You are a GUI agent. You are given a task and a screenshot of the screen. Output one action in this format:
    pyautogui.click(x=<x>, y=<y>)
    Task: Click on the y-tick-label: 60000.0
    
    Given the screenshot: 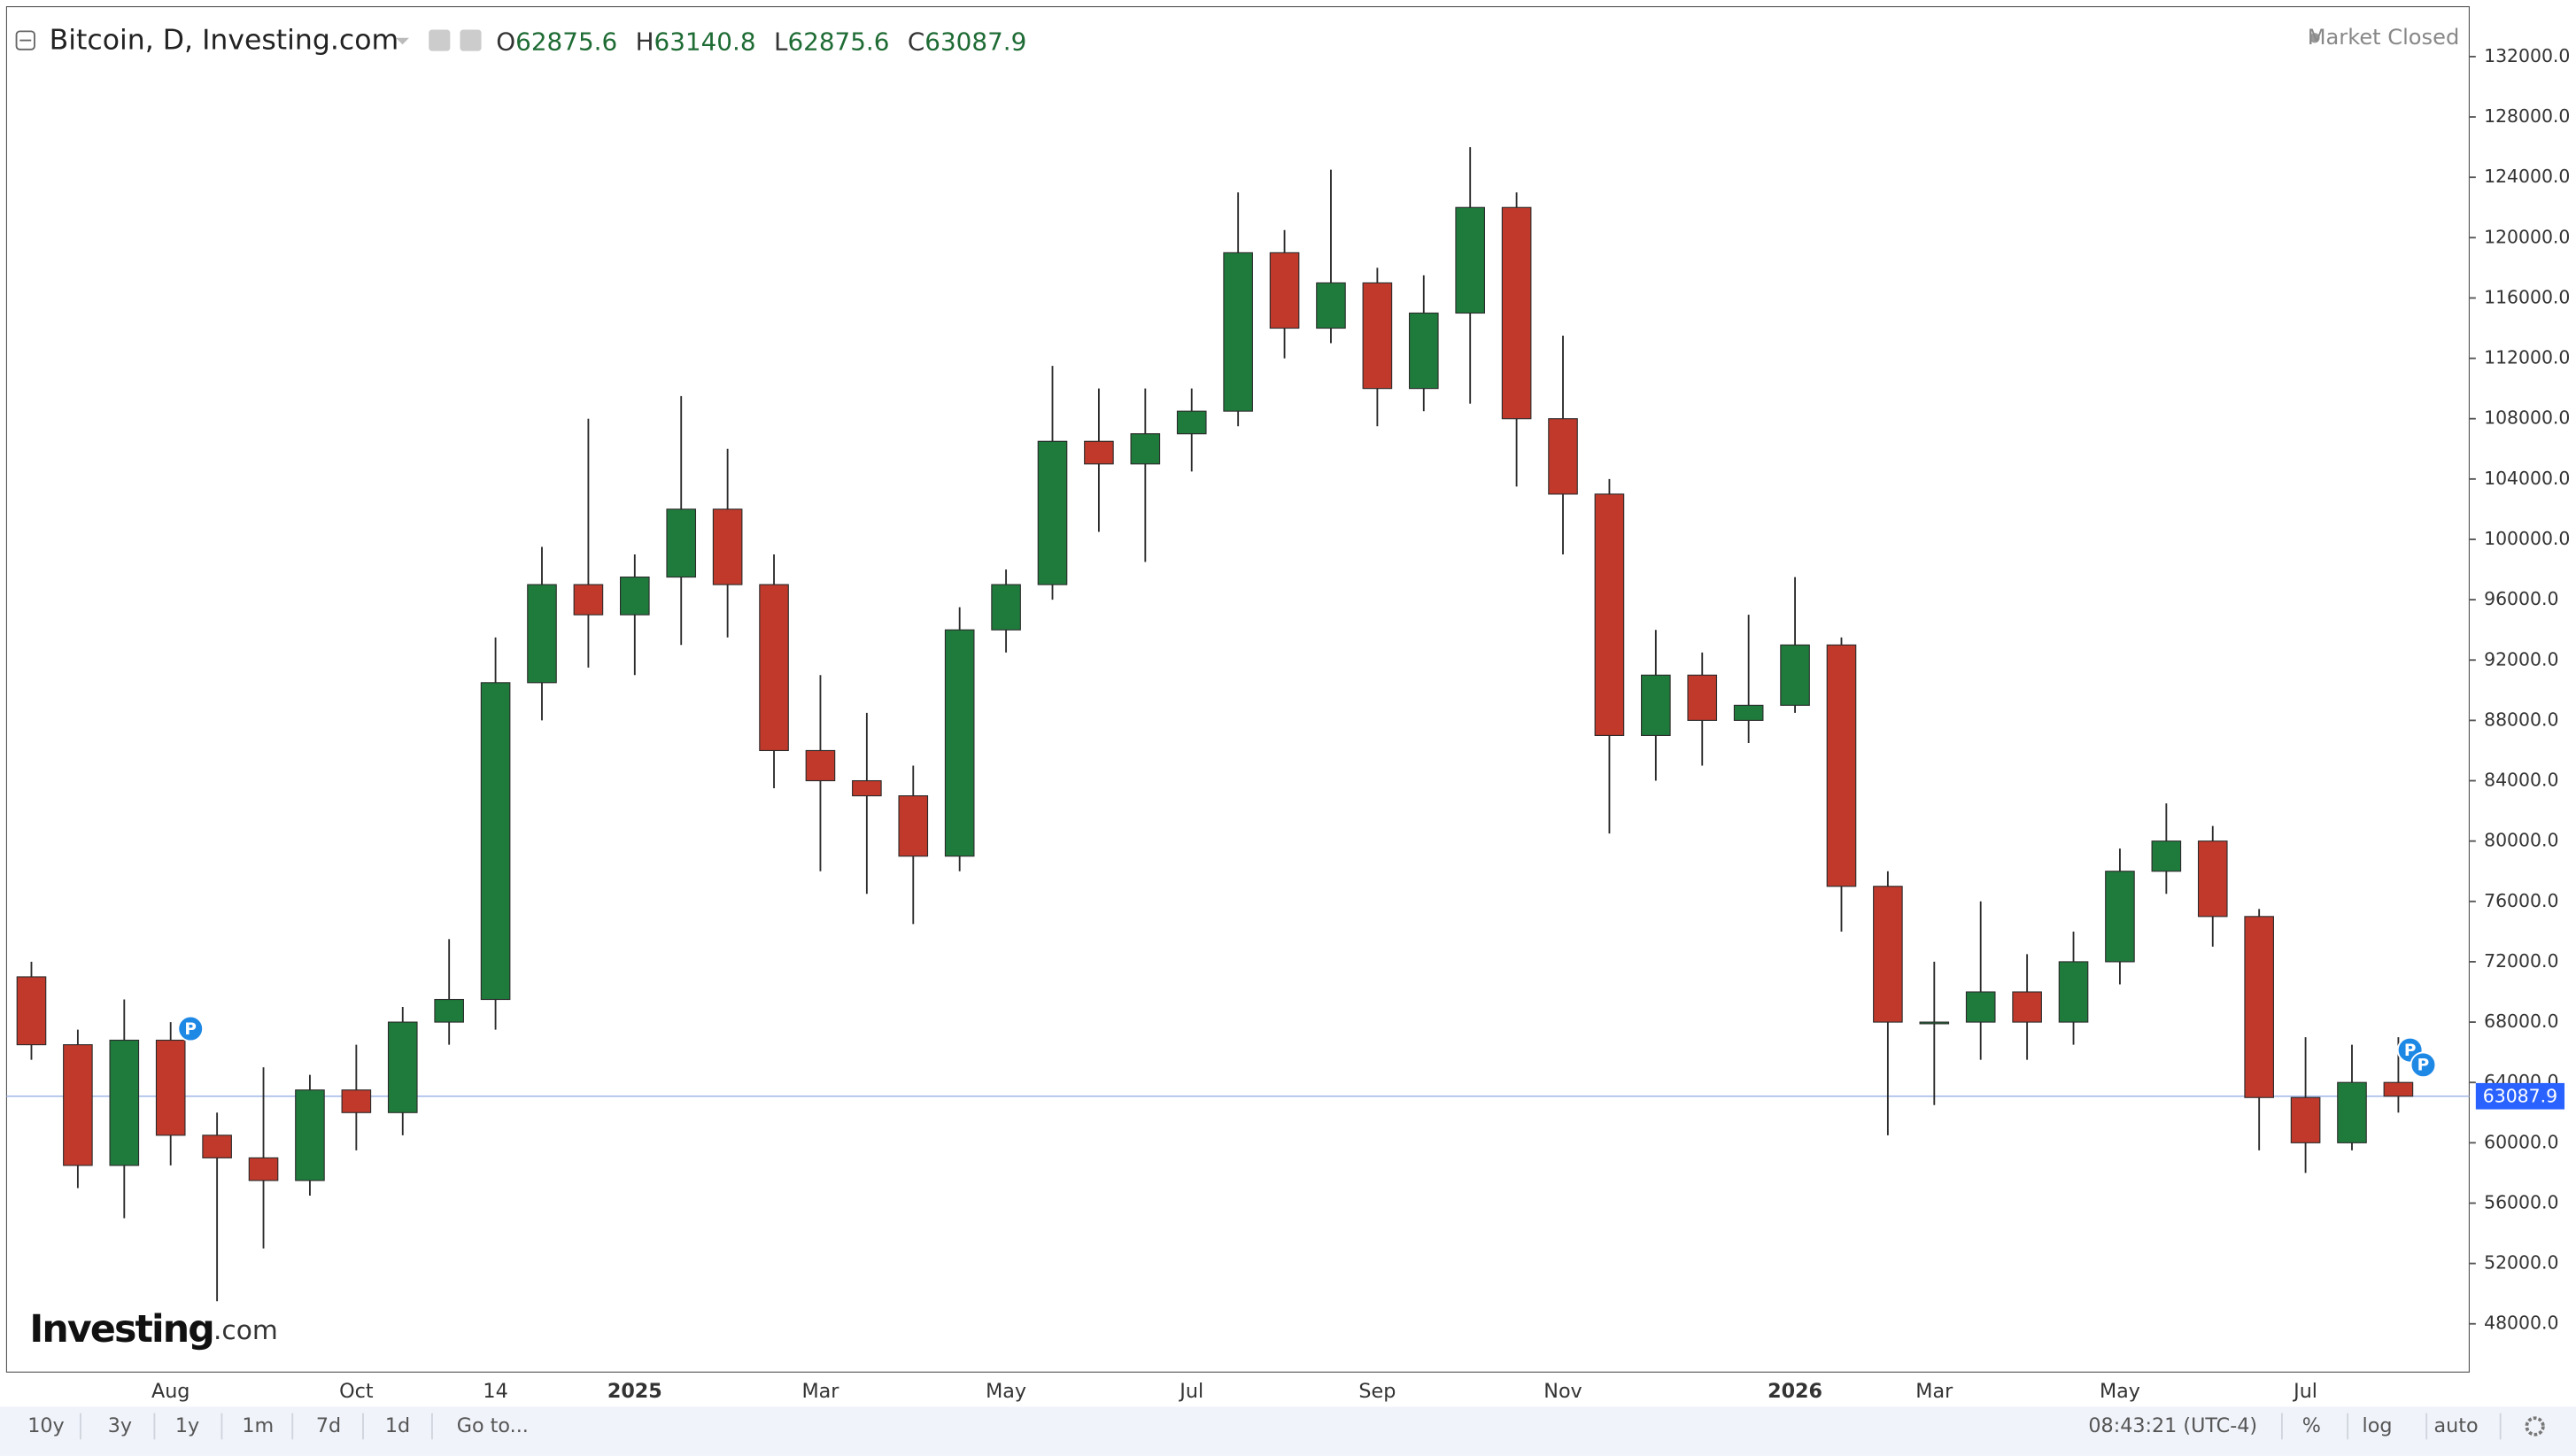 What is the action you would take?
    pyautogui.click(x=2521, y=1141)
    